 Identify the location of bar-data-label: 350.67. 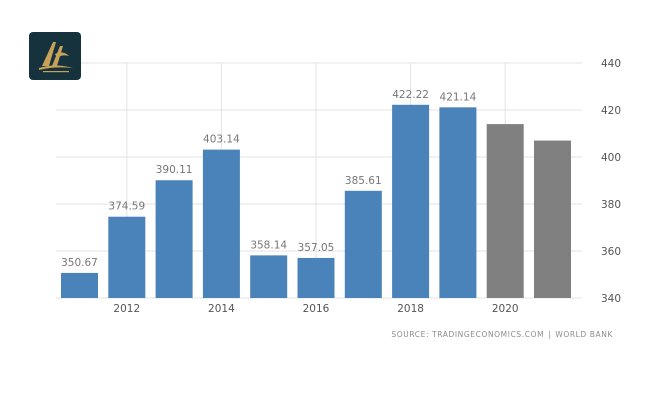
(79, 263).